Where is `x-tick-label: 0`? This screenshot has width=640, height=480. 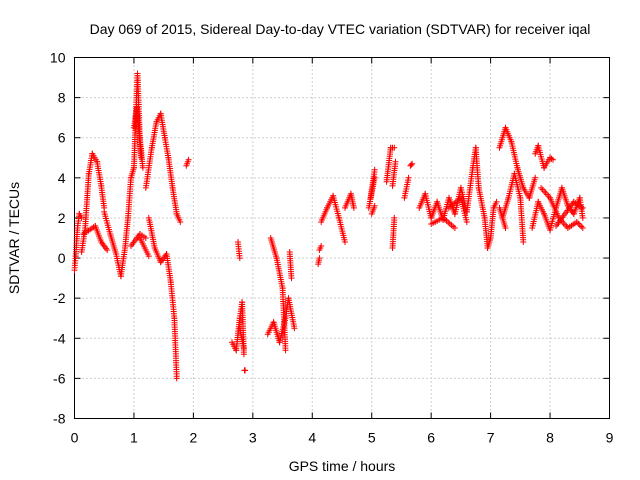 x-tick-label: 0 is located at coordinates (75, 438).